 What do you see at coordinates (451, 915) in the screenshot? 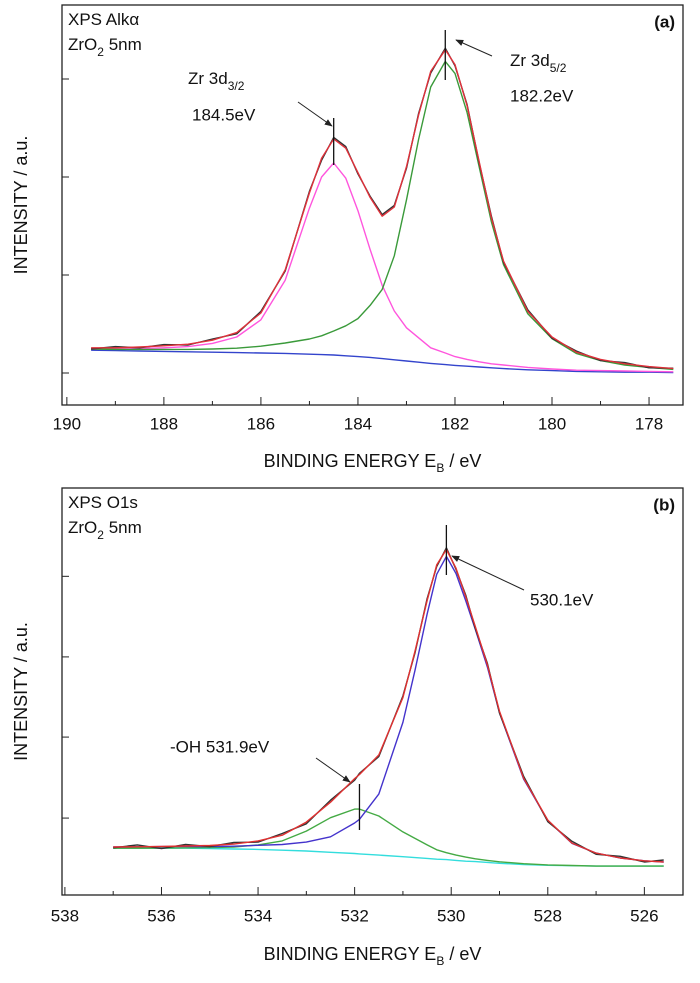
I see `x-tick-label: 530` at bounding box center [451, 915].